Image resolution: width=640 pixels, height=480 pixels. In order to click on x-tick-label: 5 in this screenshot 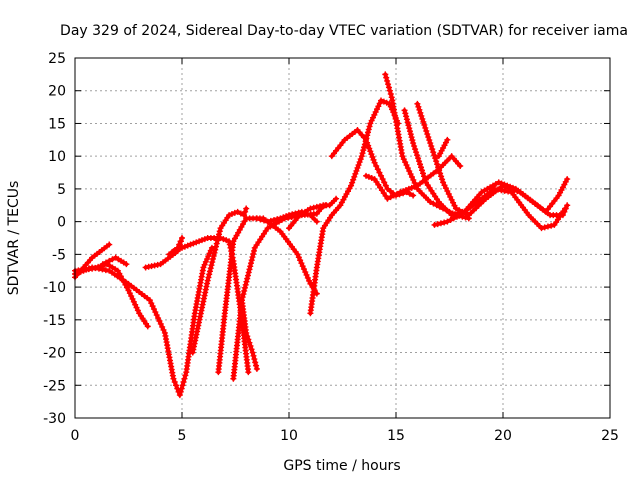, I will do `click(182, 436)`.